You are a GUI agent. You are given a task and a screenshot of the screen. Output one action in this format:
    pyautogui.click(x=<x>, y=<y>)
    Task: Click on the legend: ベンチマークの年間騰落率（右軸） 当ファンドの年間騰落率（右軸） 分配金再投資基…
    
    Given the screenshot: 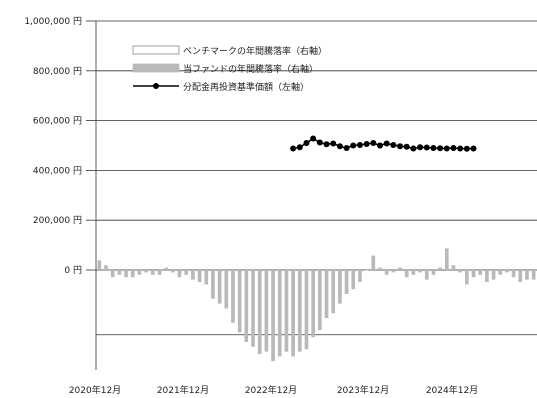 What is the action you would take?
    pyautogui.click(x=229, y=69)
    